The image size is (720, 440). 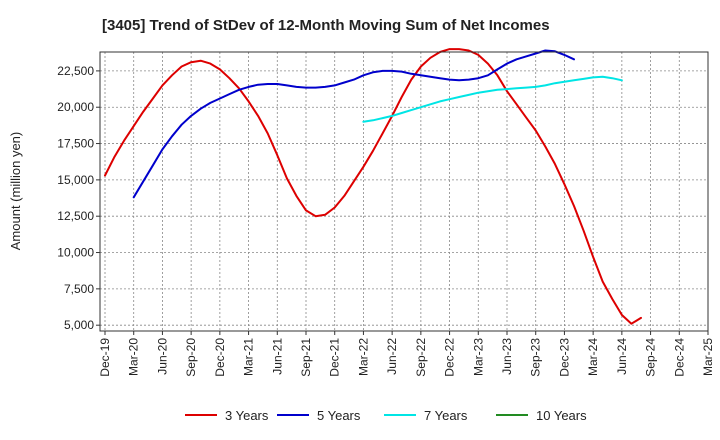 I want to click on x-tick-label: Sep-21, so click(x=306, y=357).